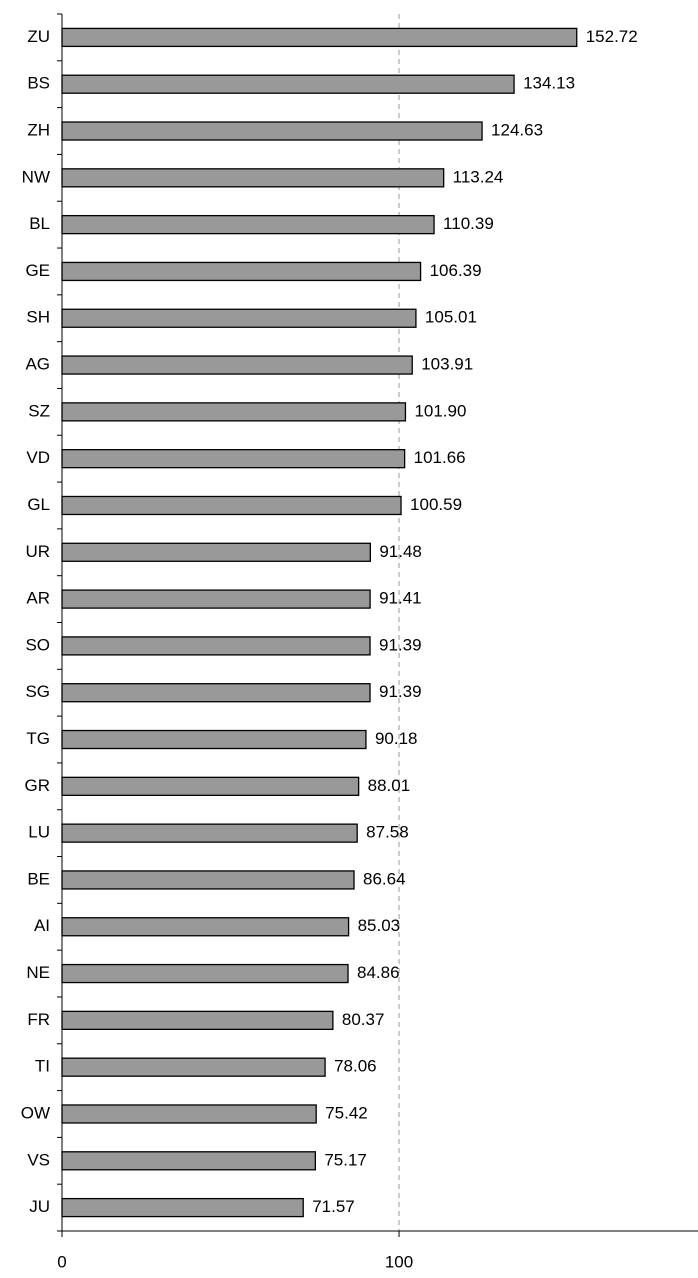 This screenshot has width=698, height=1278. What do you see at coordinates (39, 223) in the screenshot?
I see `y-tick-label: BL` at bounding box center [39, 223].